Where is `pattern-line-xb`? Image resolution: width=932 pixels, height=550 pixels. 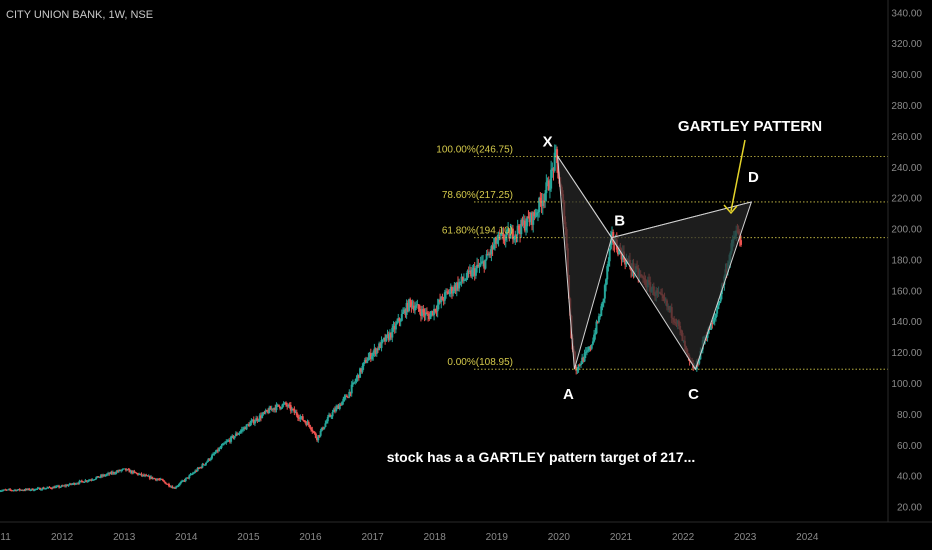 pattern-line-xb is located at coordinates (585, 197).